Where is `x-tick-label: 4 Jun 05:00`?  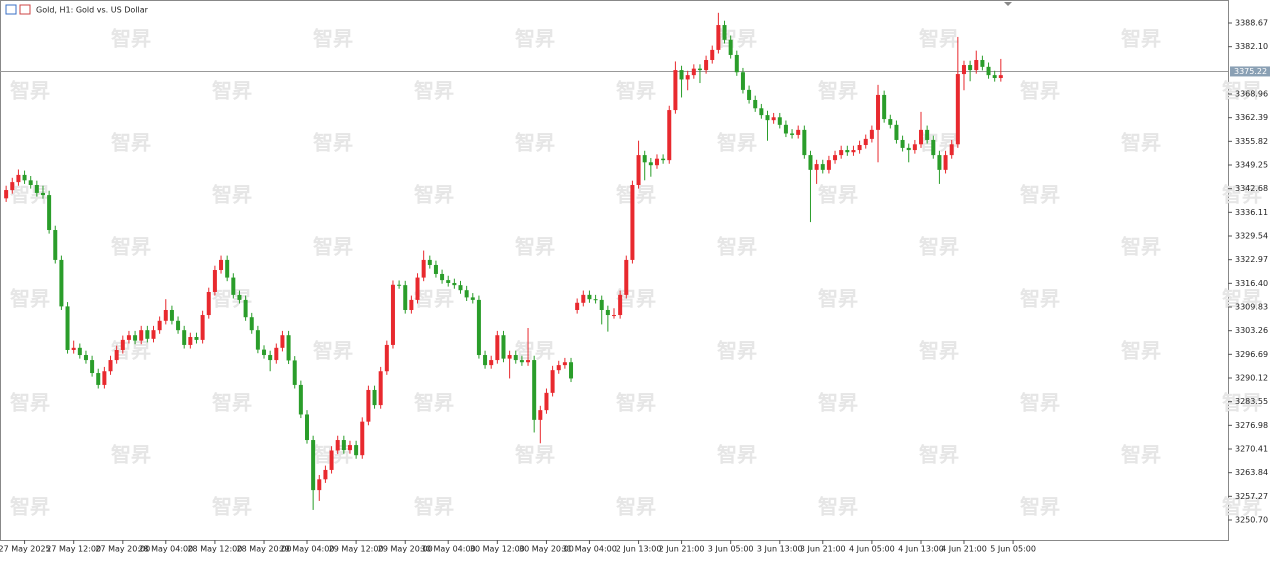 x-tick-label: 4 Jun 05:00 is located at coordinates (872, 549).